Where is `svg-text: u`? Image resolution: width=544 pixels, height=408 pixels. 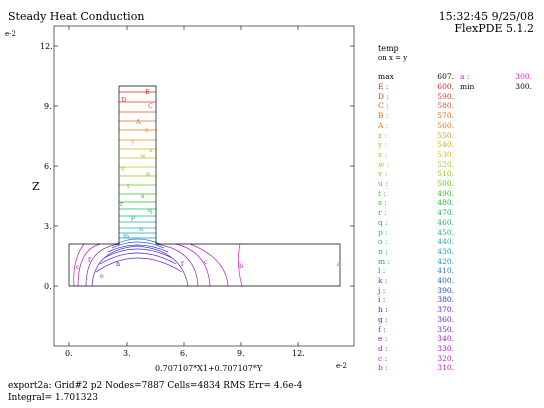
svg-text: u is located at coordinates (148, 174).